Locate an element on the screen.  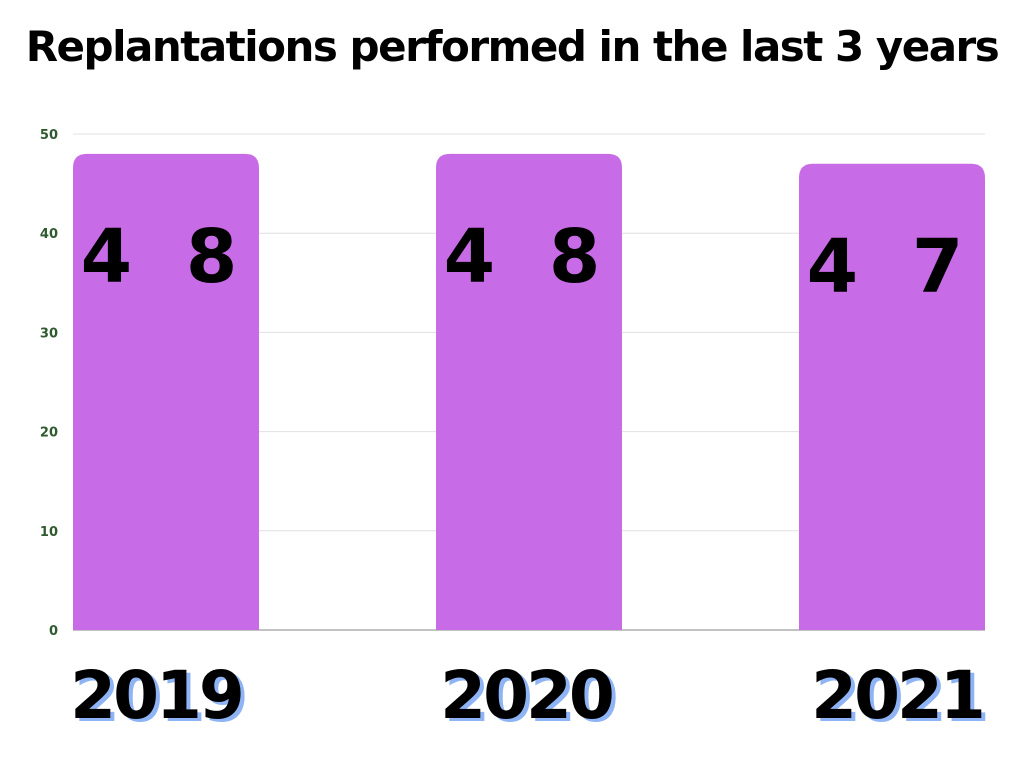
category-label: 2020 is located at coordinates (526, 695).